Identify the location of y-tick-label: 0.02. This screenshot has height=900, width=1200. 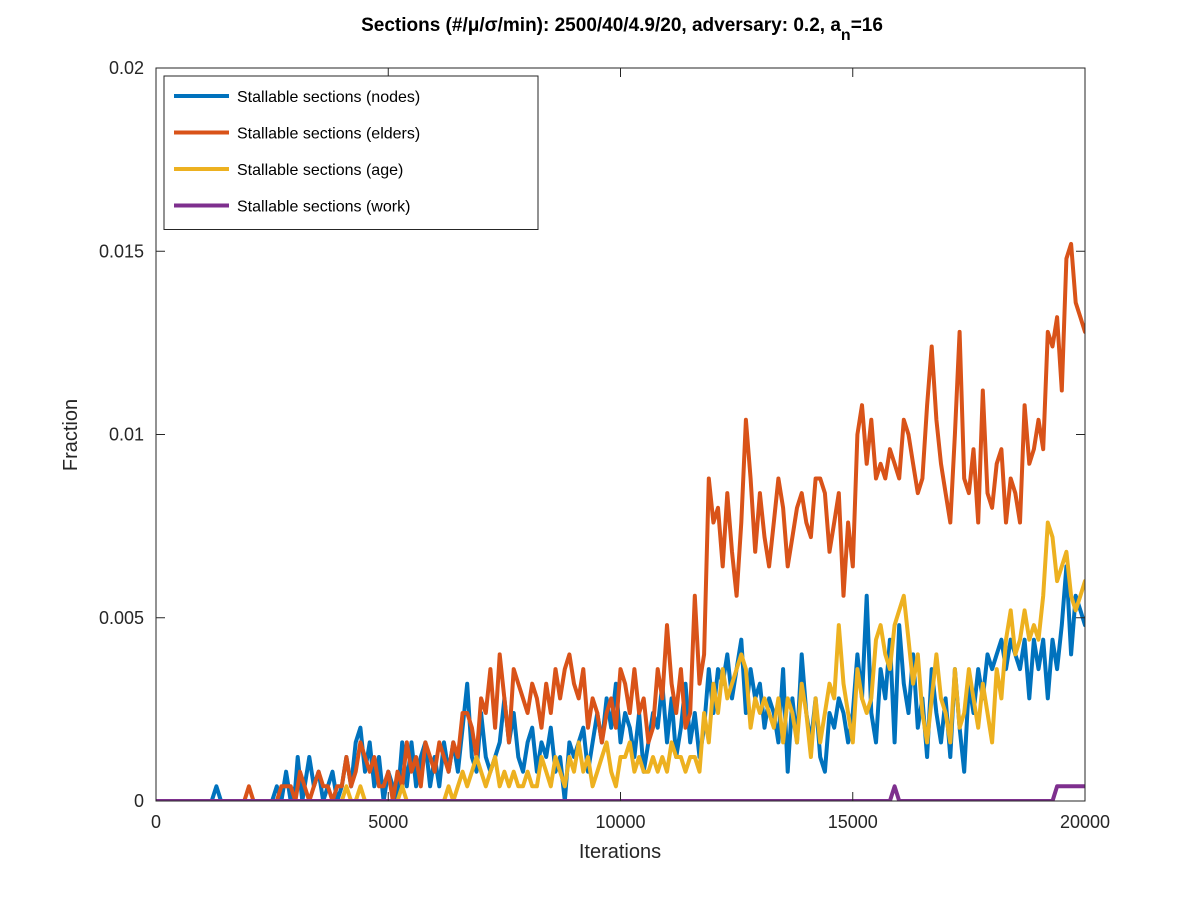
(126, 68).